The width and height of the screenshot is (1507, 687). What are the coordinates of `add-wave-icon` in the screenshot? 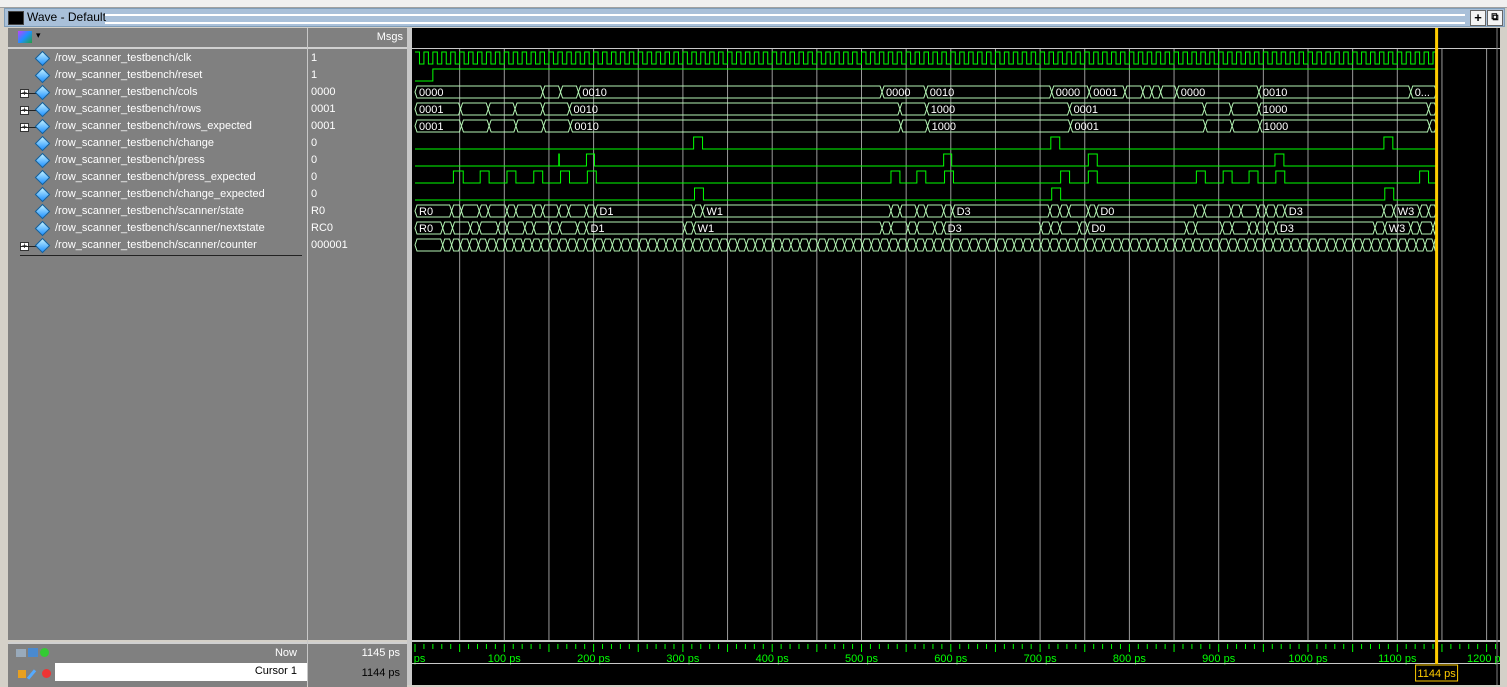 It's located at (25, 37).